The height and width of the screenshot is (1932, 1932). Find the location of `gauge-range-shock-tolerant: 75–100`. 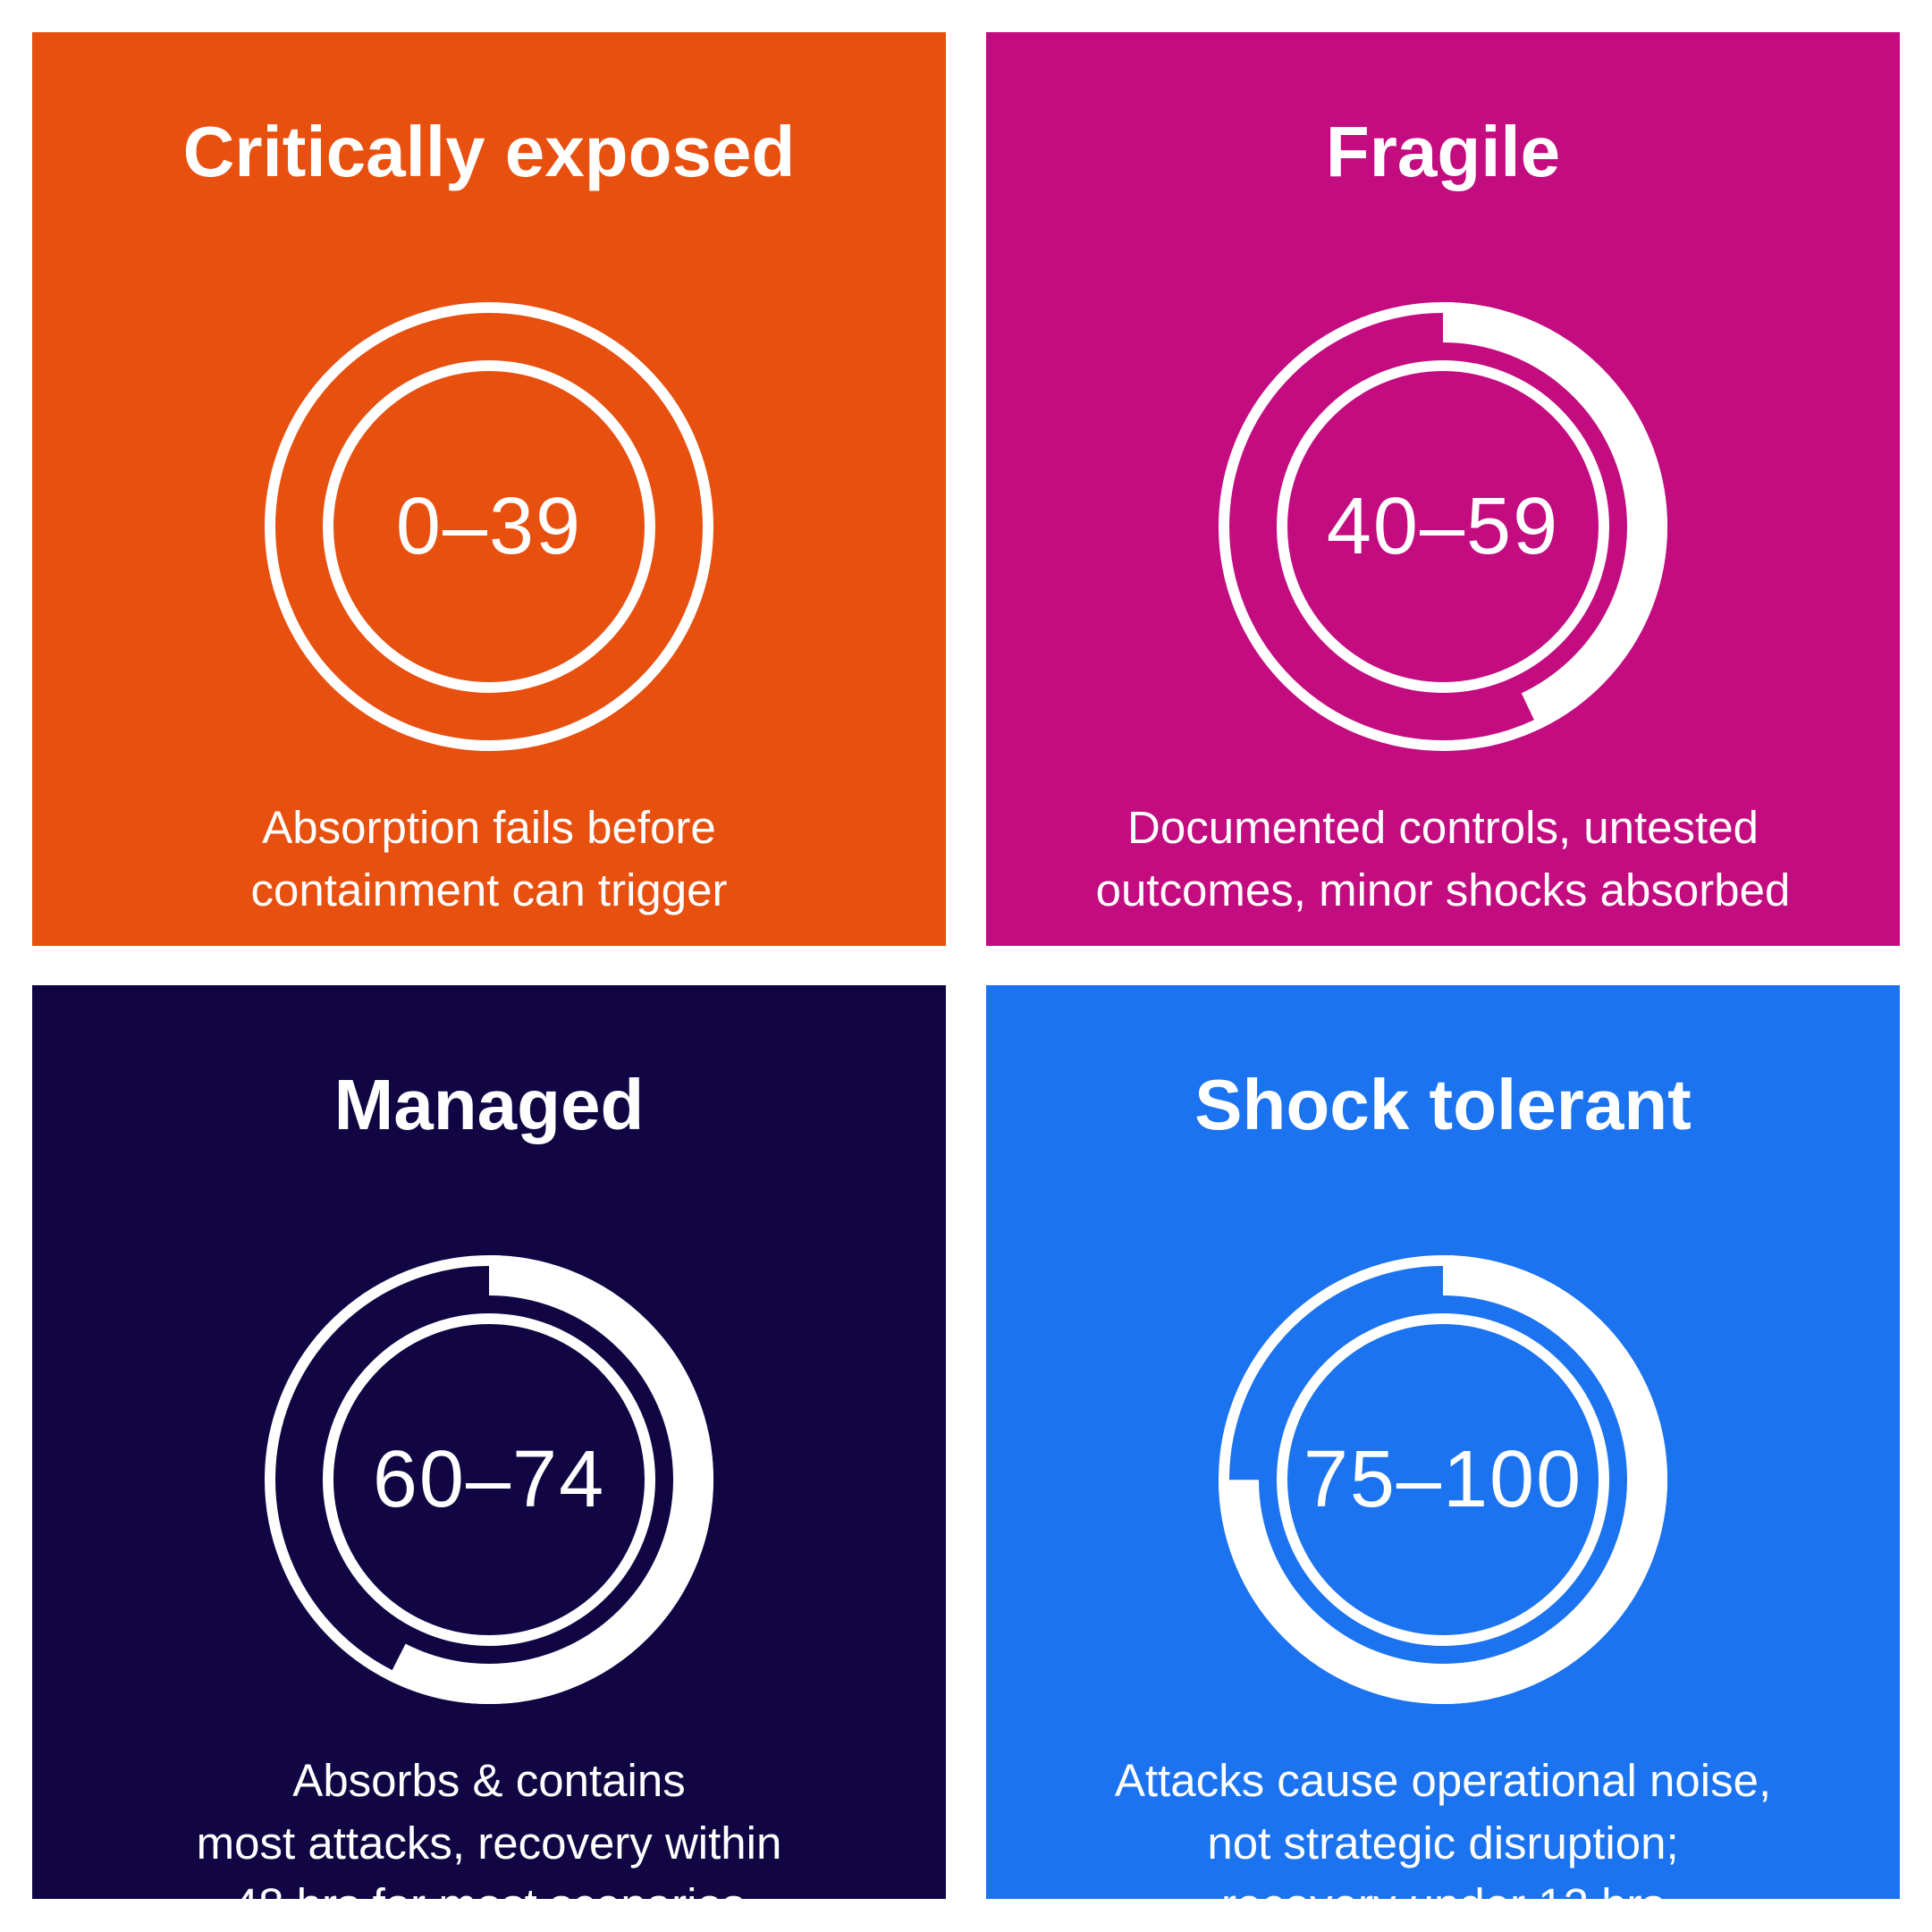

gauge-range-shock-tolerant: 75–100 is located at coordinates (1443, 1479).